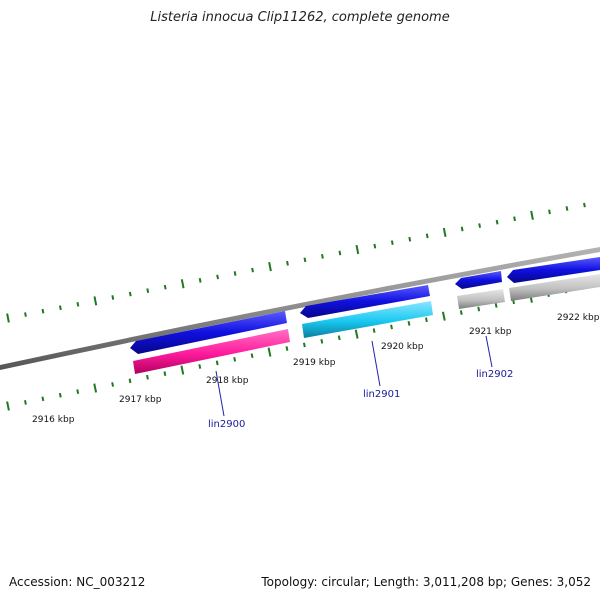  What do you see at coordinates (478, 280) in the screenshot?
I see `gene-arrow-lin2902-blue` at bounding box center [478, 280].